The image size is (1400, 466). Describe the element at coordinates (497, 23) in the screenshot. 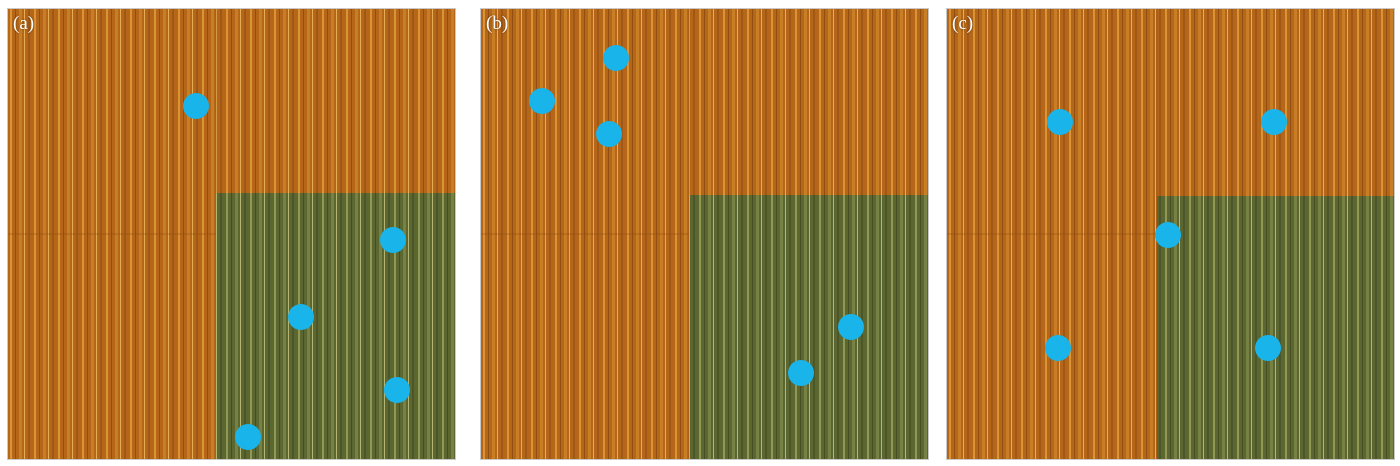

I see `panel-label: (b)` at that location.